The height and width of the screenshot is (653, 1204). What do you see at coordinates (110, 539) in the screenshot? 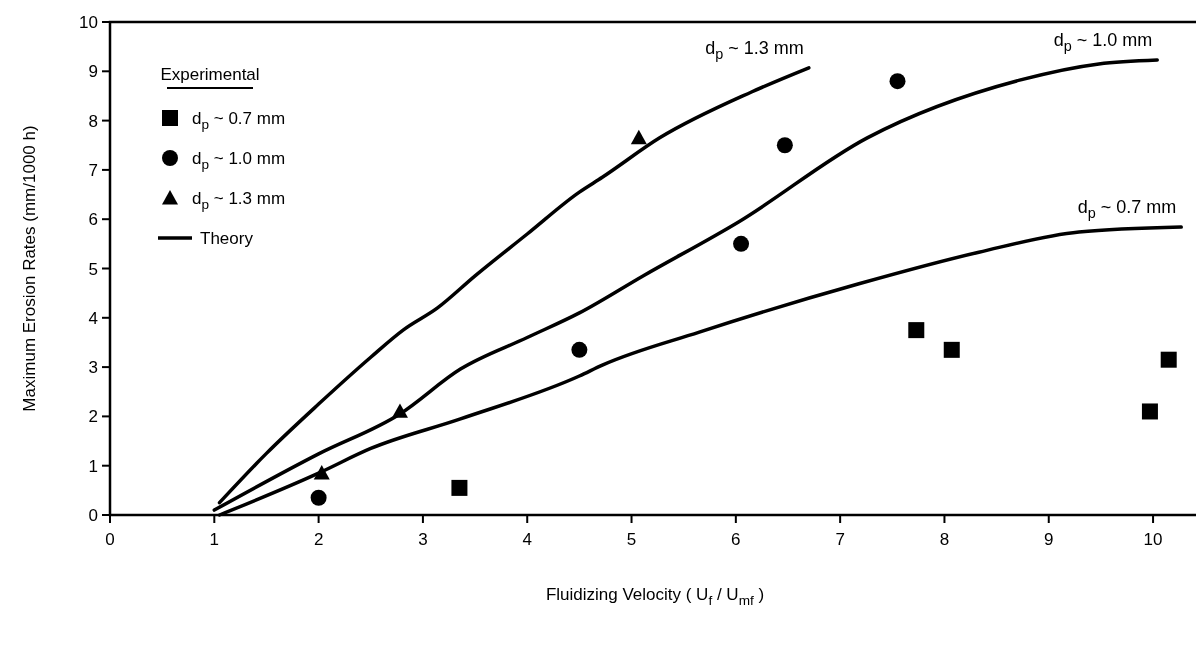
I see `x-tick-label: 0` at bounding box center [110, 539].